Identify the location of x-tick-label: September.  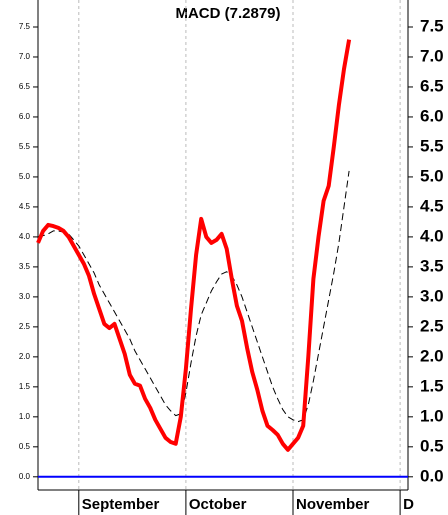
(121, 504).